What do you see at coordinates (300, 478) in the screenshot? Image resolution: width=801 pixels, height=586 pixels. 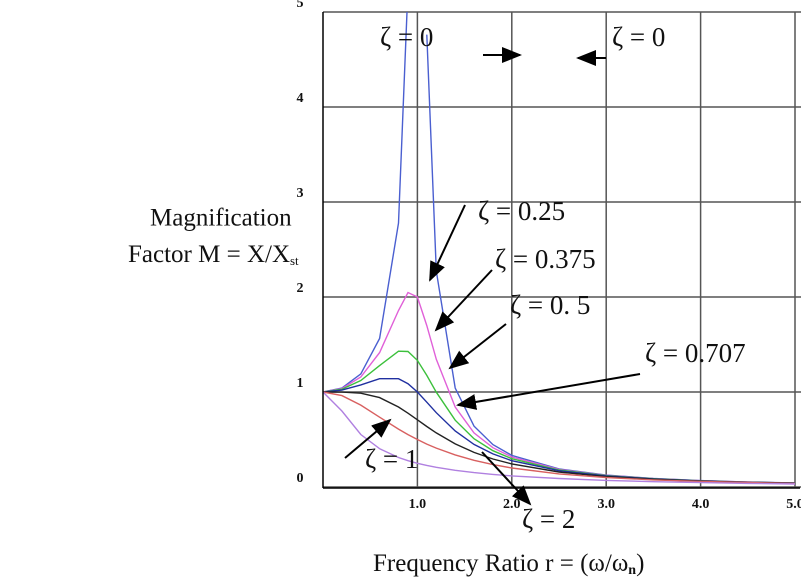 I see `y-tick-label: 0` at bounding box center [300, 478].